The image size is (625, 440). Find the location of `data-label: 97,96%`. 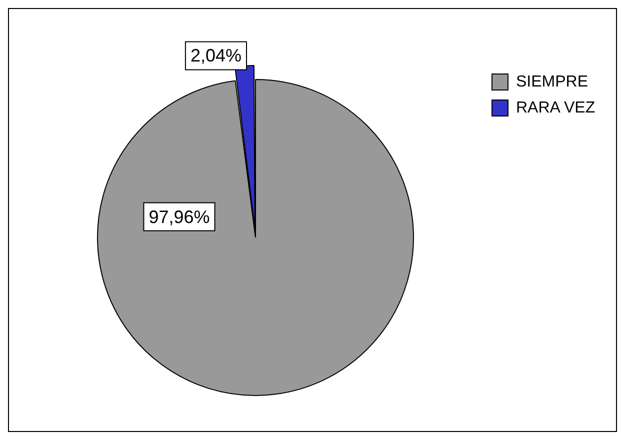

data-label: 97,96% is located at coordinates (179, 216).